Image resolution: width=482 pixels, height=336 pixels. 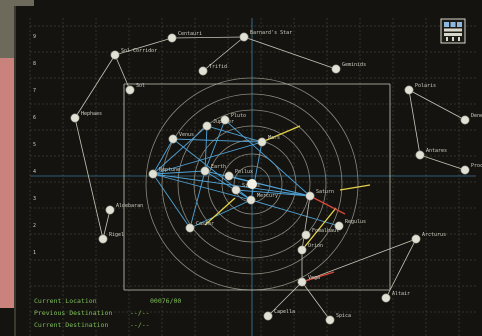 I want to click on gallery-icon, so click(x=453, y=31).